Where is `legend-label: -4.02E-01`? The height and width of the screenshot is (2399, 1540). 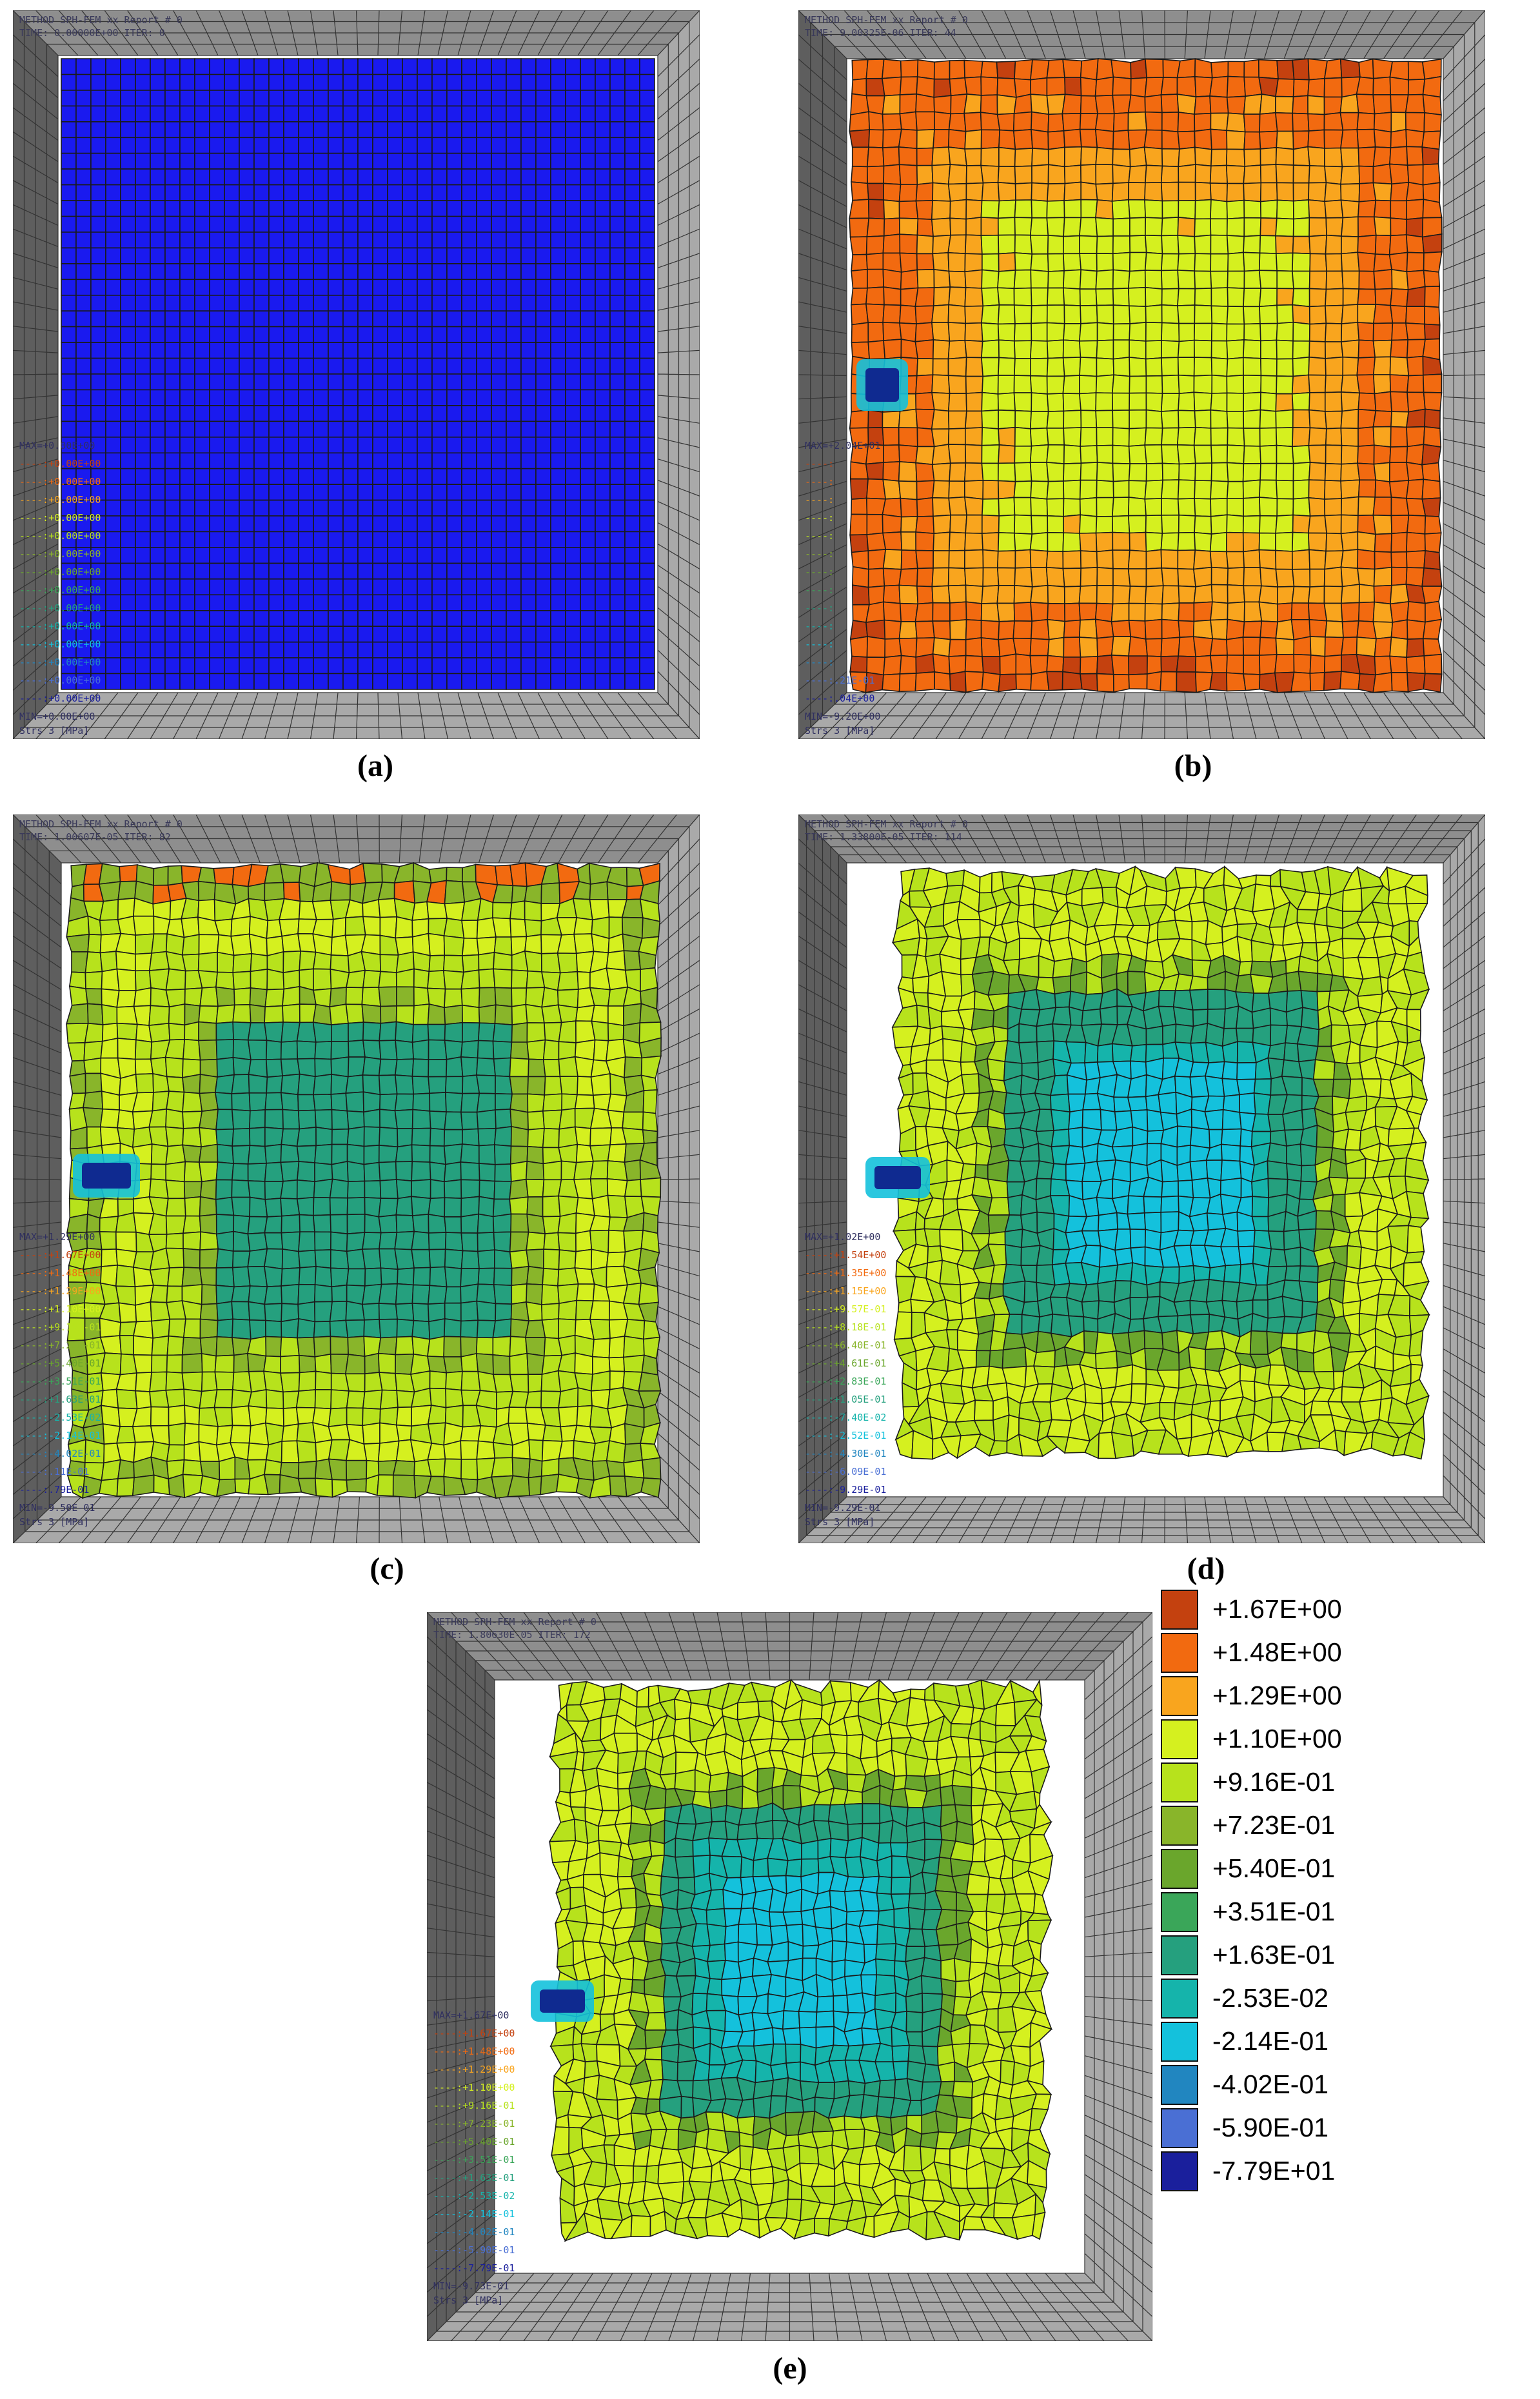
legend-label: -4.02E-01 is located at coordinates (1270, 2084).